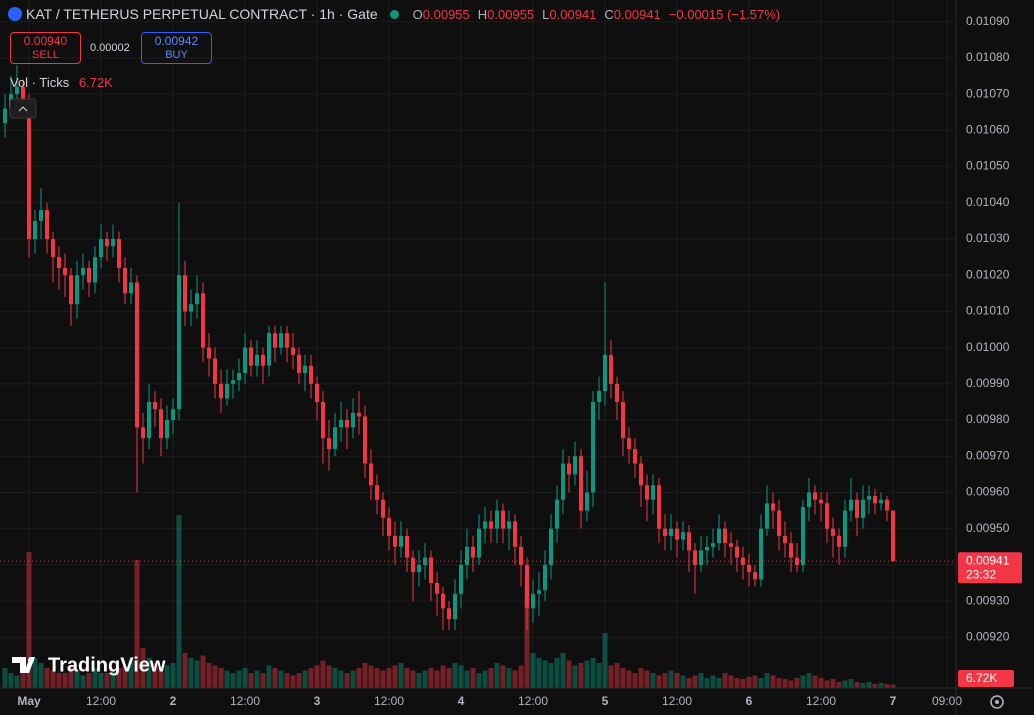  Describe the element at coordinates (988, 202) in the screenshot. I see `y-tick-label: 0.01040` at that location.